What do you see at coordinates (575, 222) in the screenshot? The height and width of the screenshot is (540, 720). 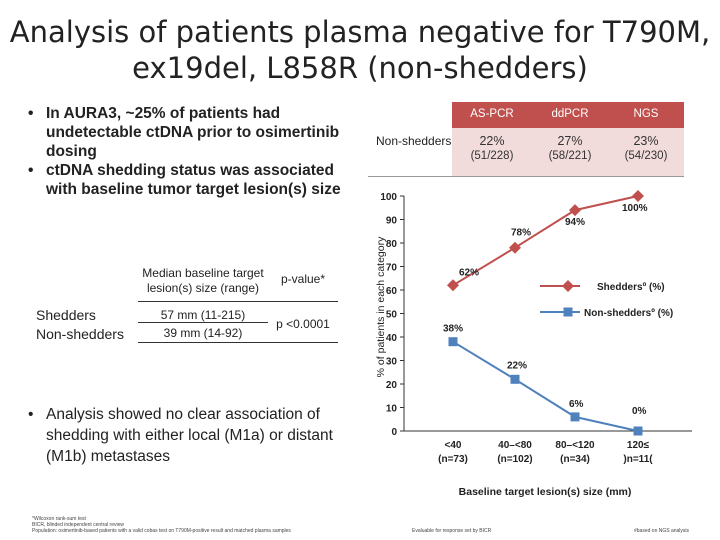 I see `data-label: 94%` at bounding box center [575, 222].